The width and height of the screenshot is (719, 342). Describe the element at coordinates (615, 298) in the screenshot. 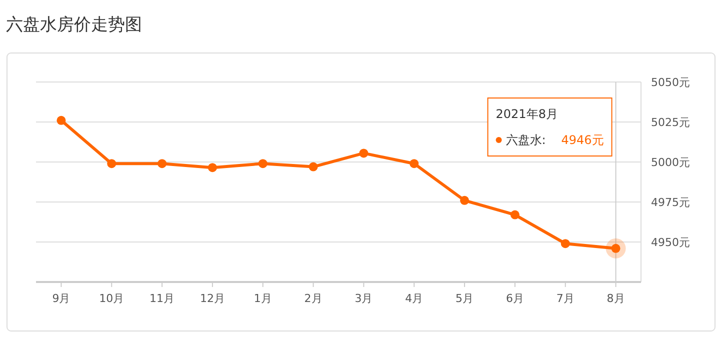

I see `x-tick-label: 8月` at that location.